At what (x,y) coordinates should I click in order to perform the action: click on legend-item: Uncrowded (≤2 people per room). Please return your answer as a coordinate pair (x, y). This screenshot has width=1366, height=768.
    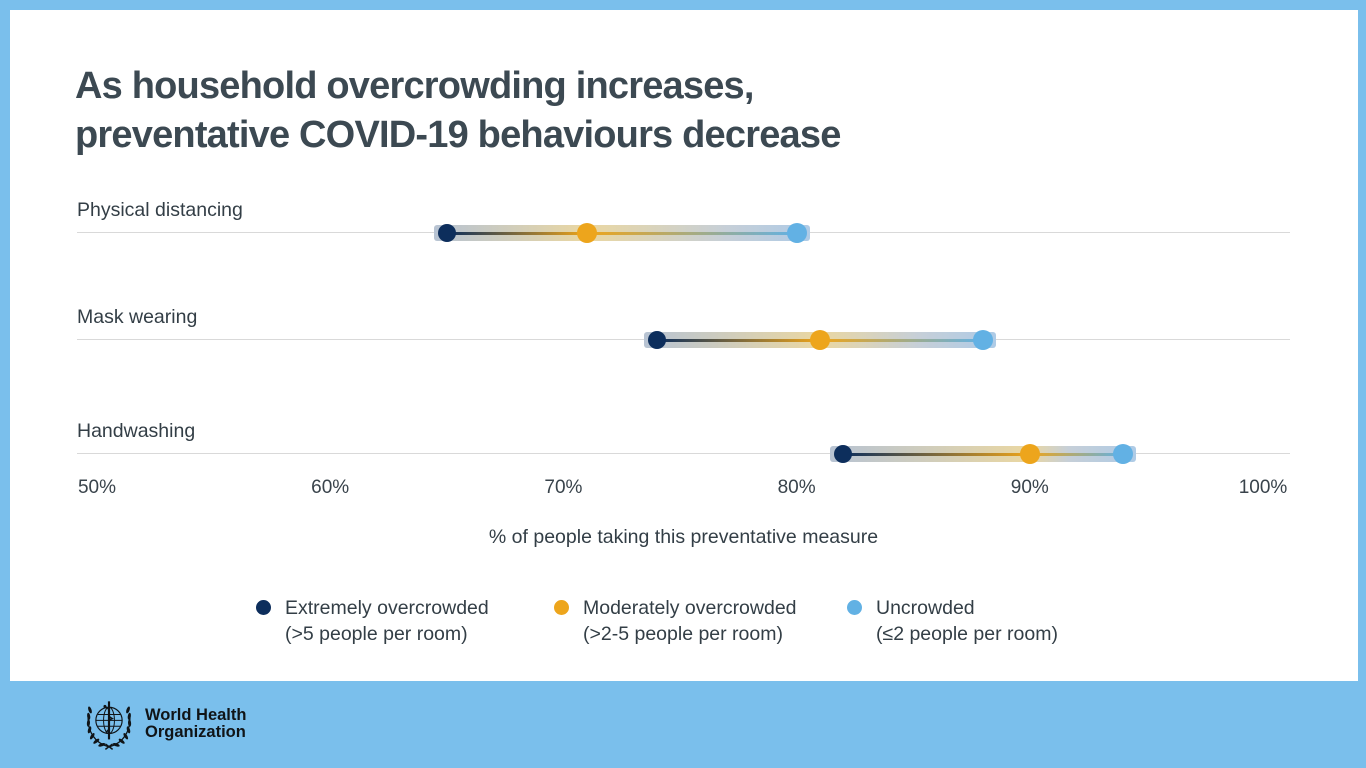
    Looking at the image, I should click on (952, 621).